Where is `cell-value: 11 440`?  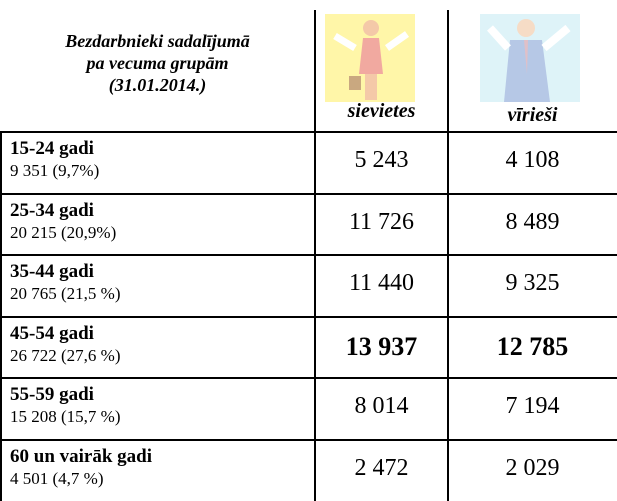 cell-value: 11 440 is located at coordinates (381, 283).